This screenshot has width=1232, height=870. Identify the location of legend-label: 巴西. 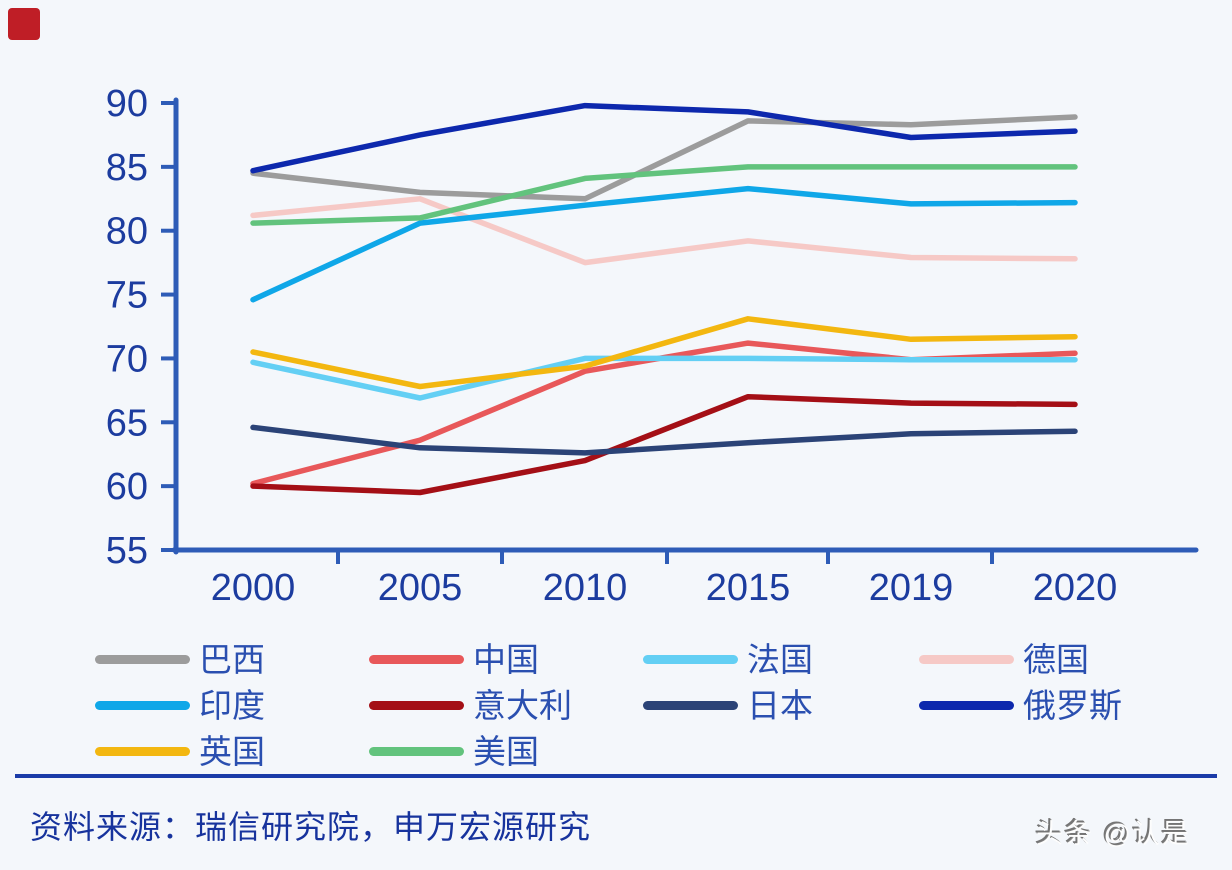
(232, 659).